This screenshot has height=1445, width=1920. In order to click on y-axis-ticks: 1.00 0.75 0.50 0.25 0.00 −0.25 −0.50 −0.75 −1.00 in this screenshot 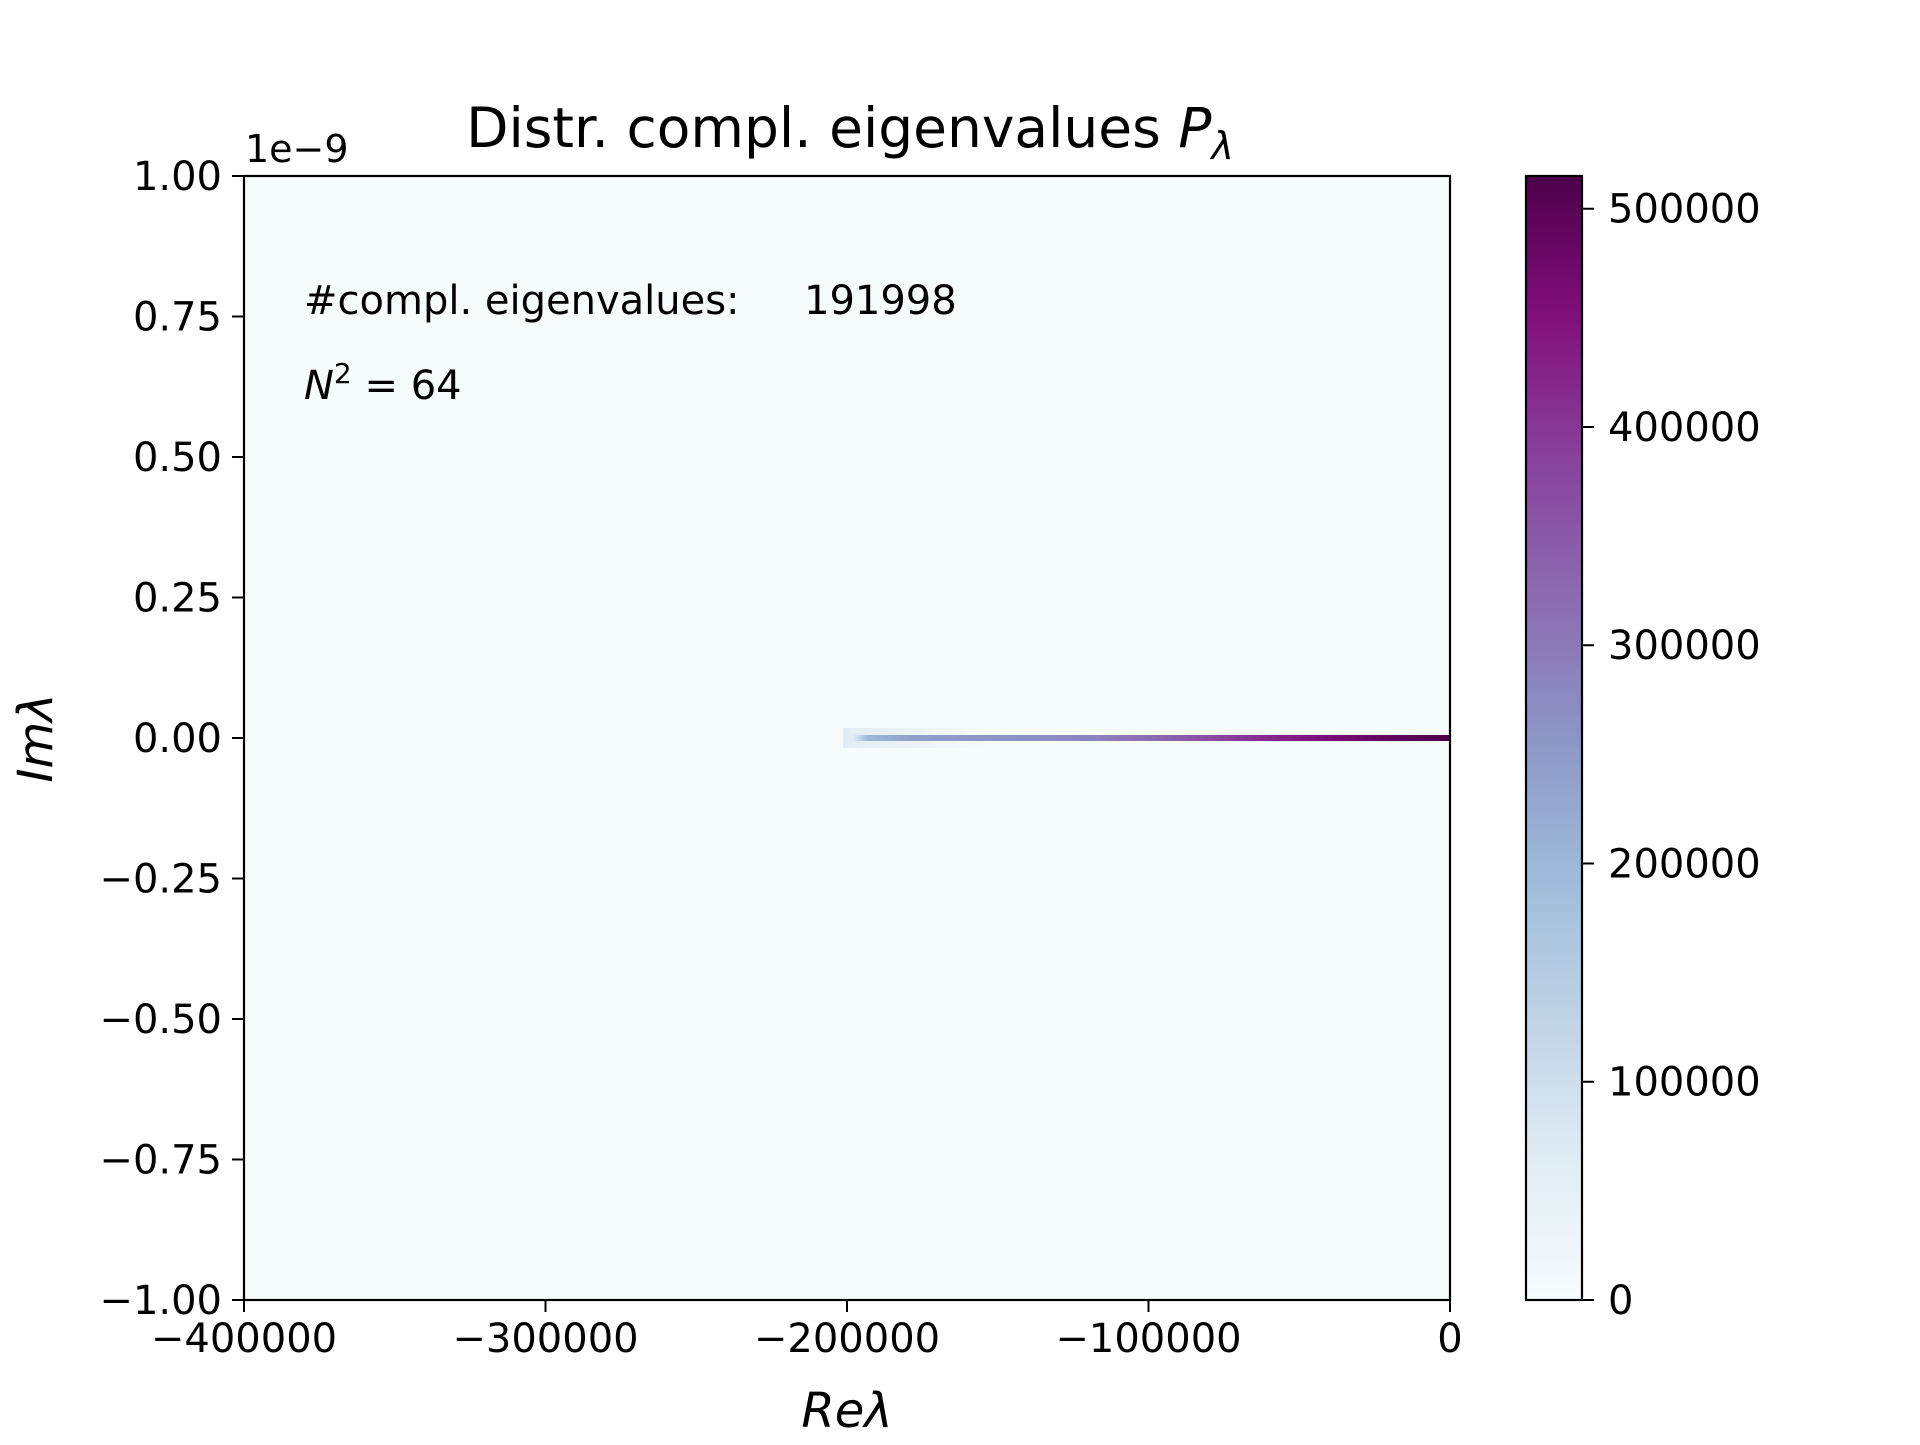, I will do `click(171, 739)`.